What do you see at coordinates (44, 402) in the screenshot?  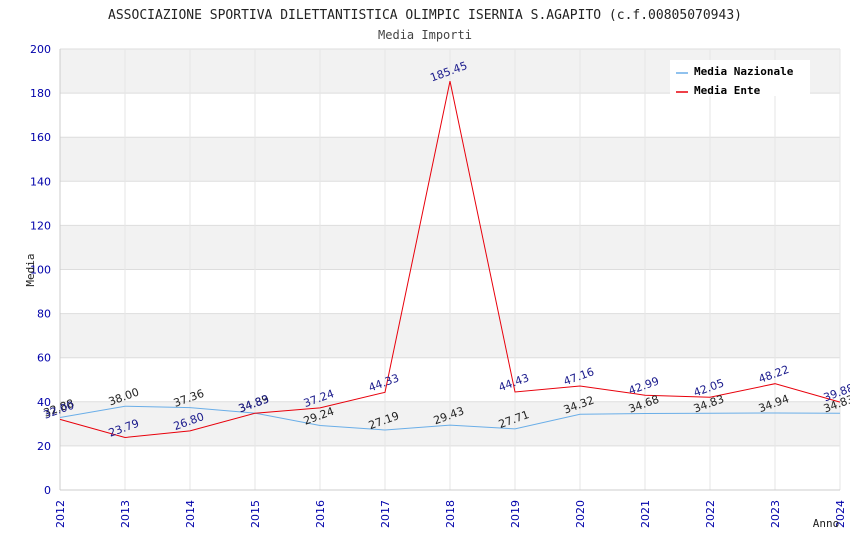 I see `y-tick-label: 40` at bounding box center [44, 402].